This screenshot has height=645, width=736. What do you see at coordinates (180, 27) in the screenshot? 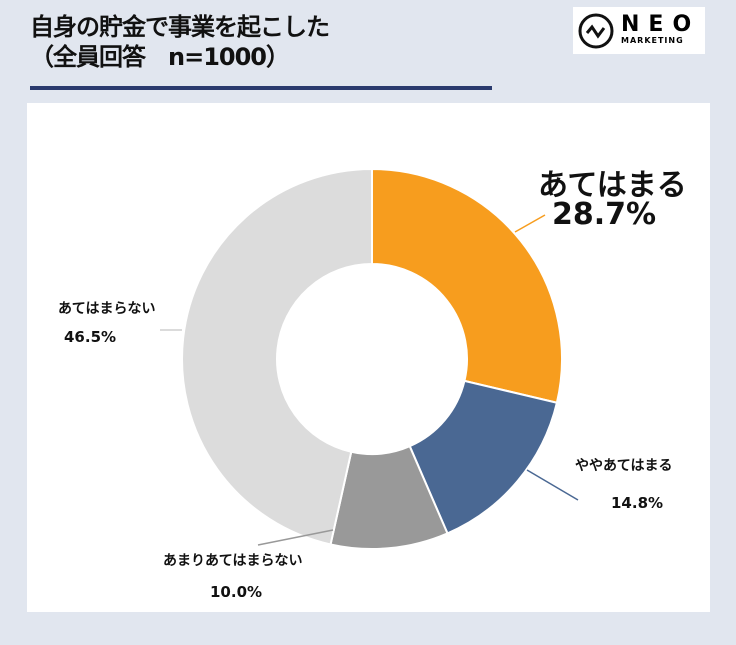
I see `title-line1: 自身の貯金で事業を起こした` at bounding box center [180, 27].